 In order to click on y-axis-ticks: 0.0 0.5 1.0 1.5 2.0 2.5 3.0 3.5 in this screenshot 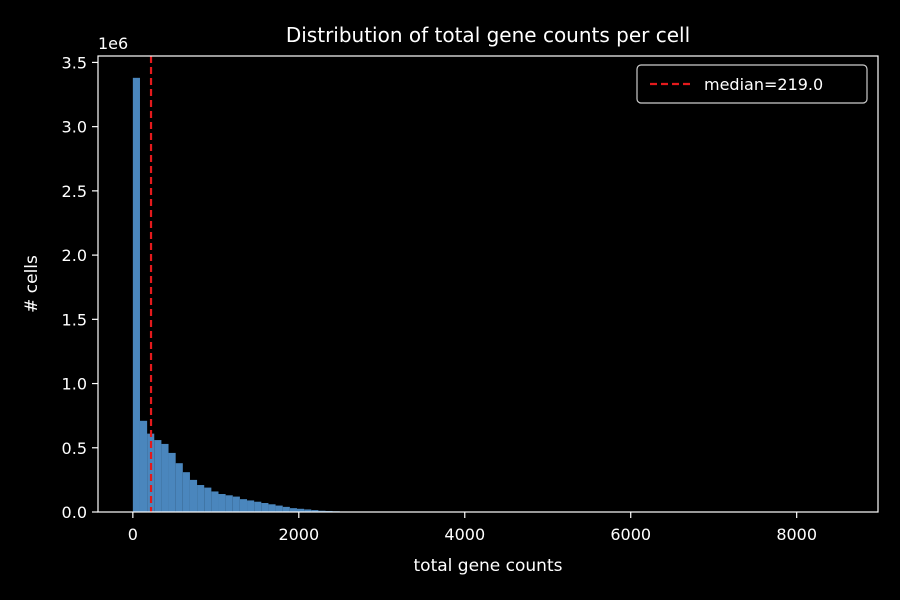, I will do `click(80, 287)`.